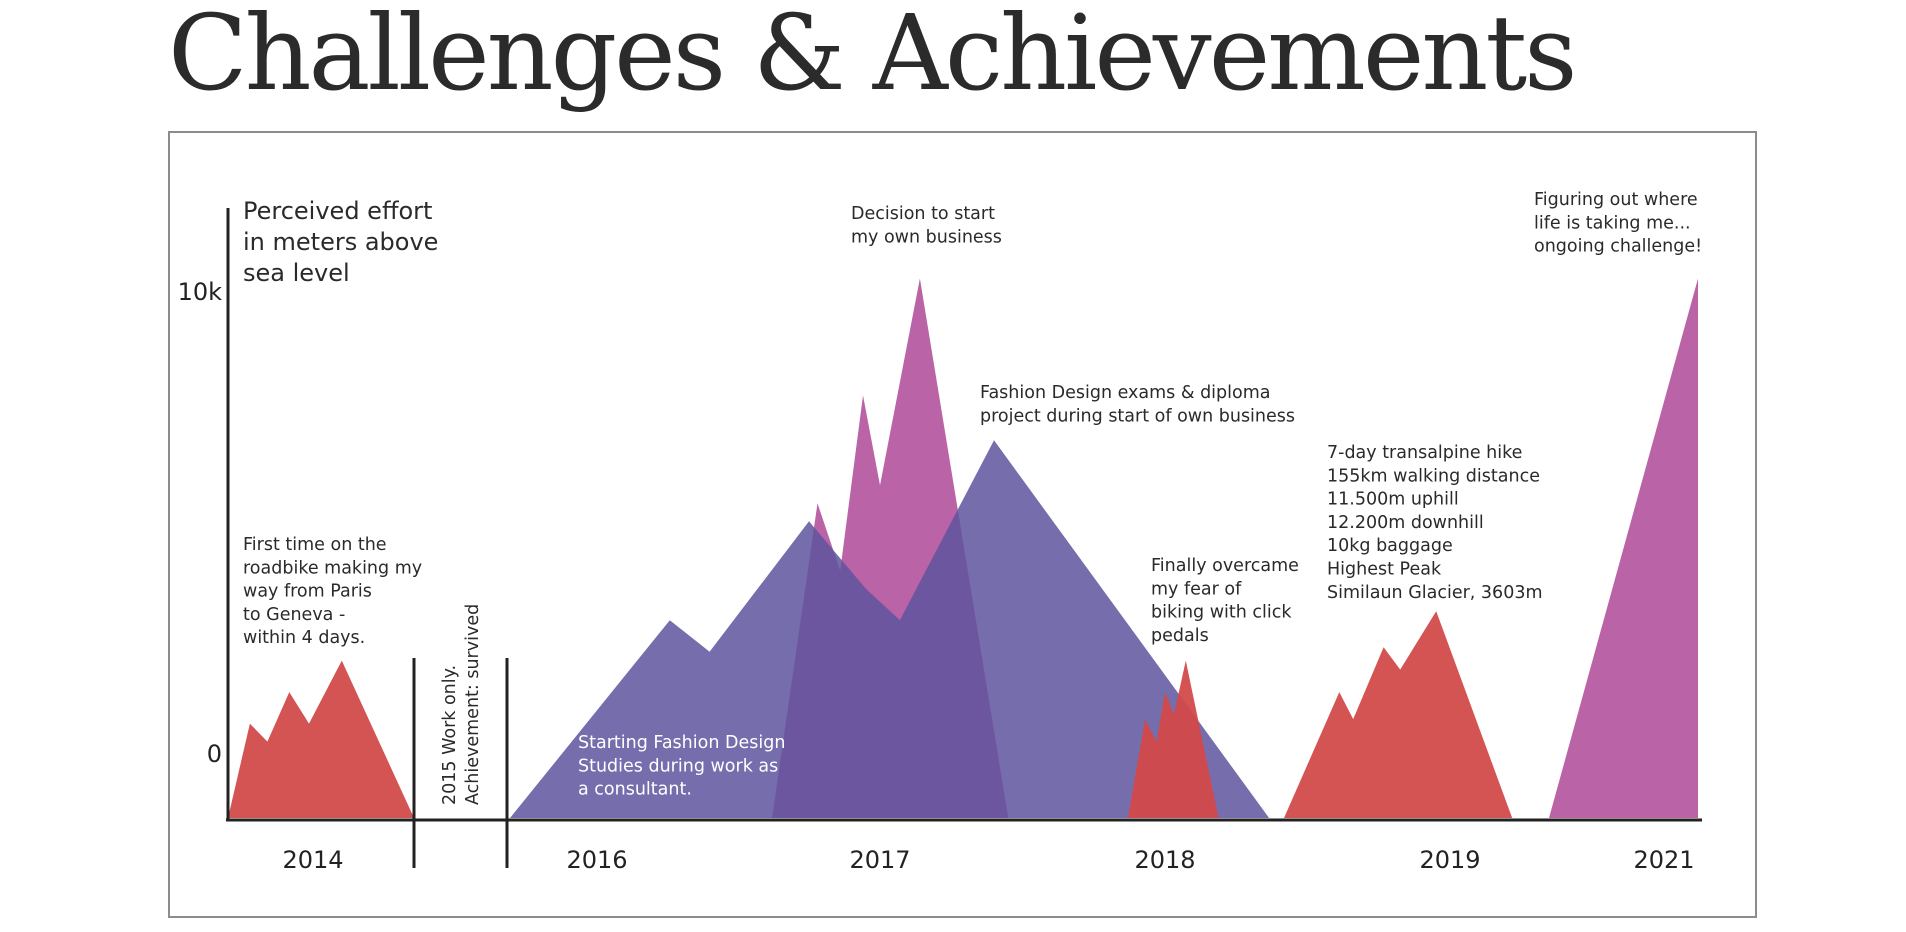 This screenshot has height=932, width=1906. Describe the element at coordinates (1221, 613) in the screenshot. I see `annotation-line: biking with click` at that location.